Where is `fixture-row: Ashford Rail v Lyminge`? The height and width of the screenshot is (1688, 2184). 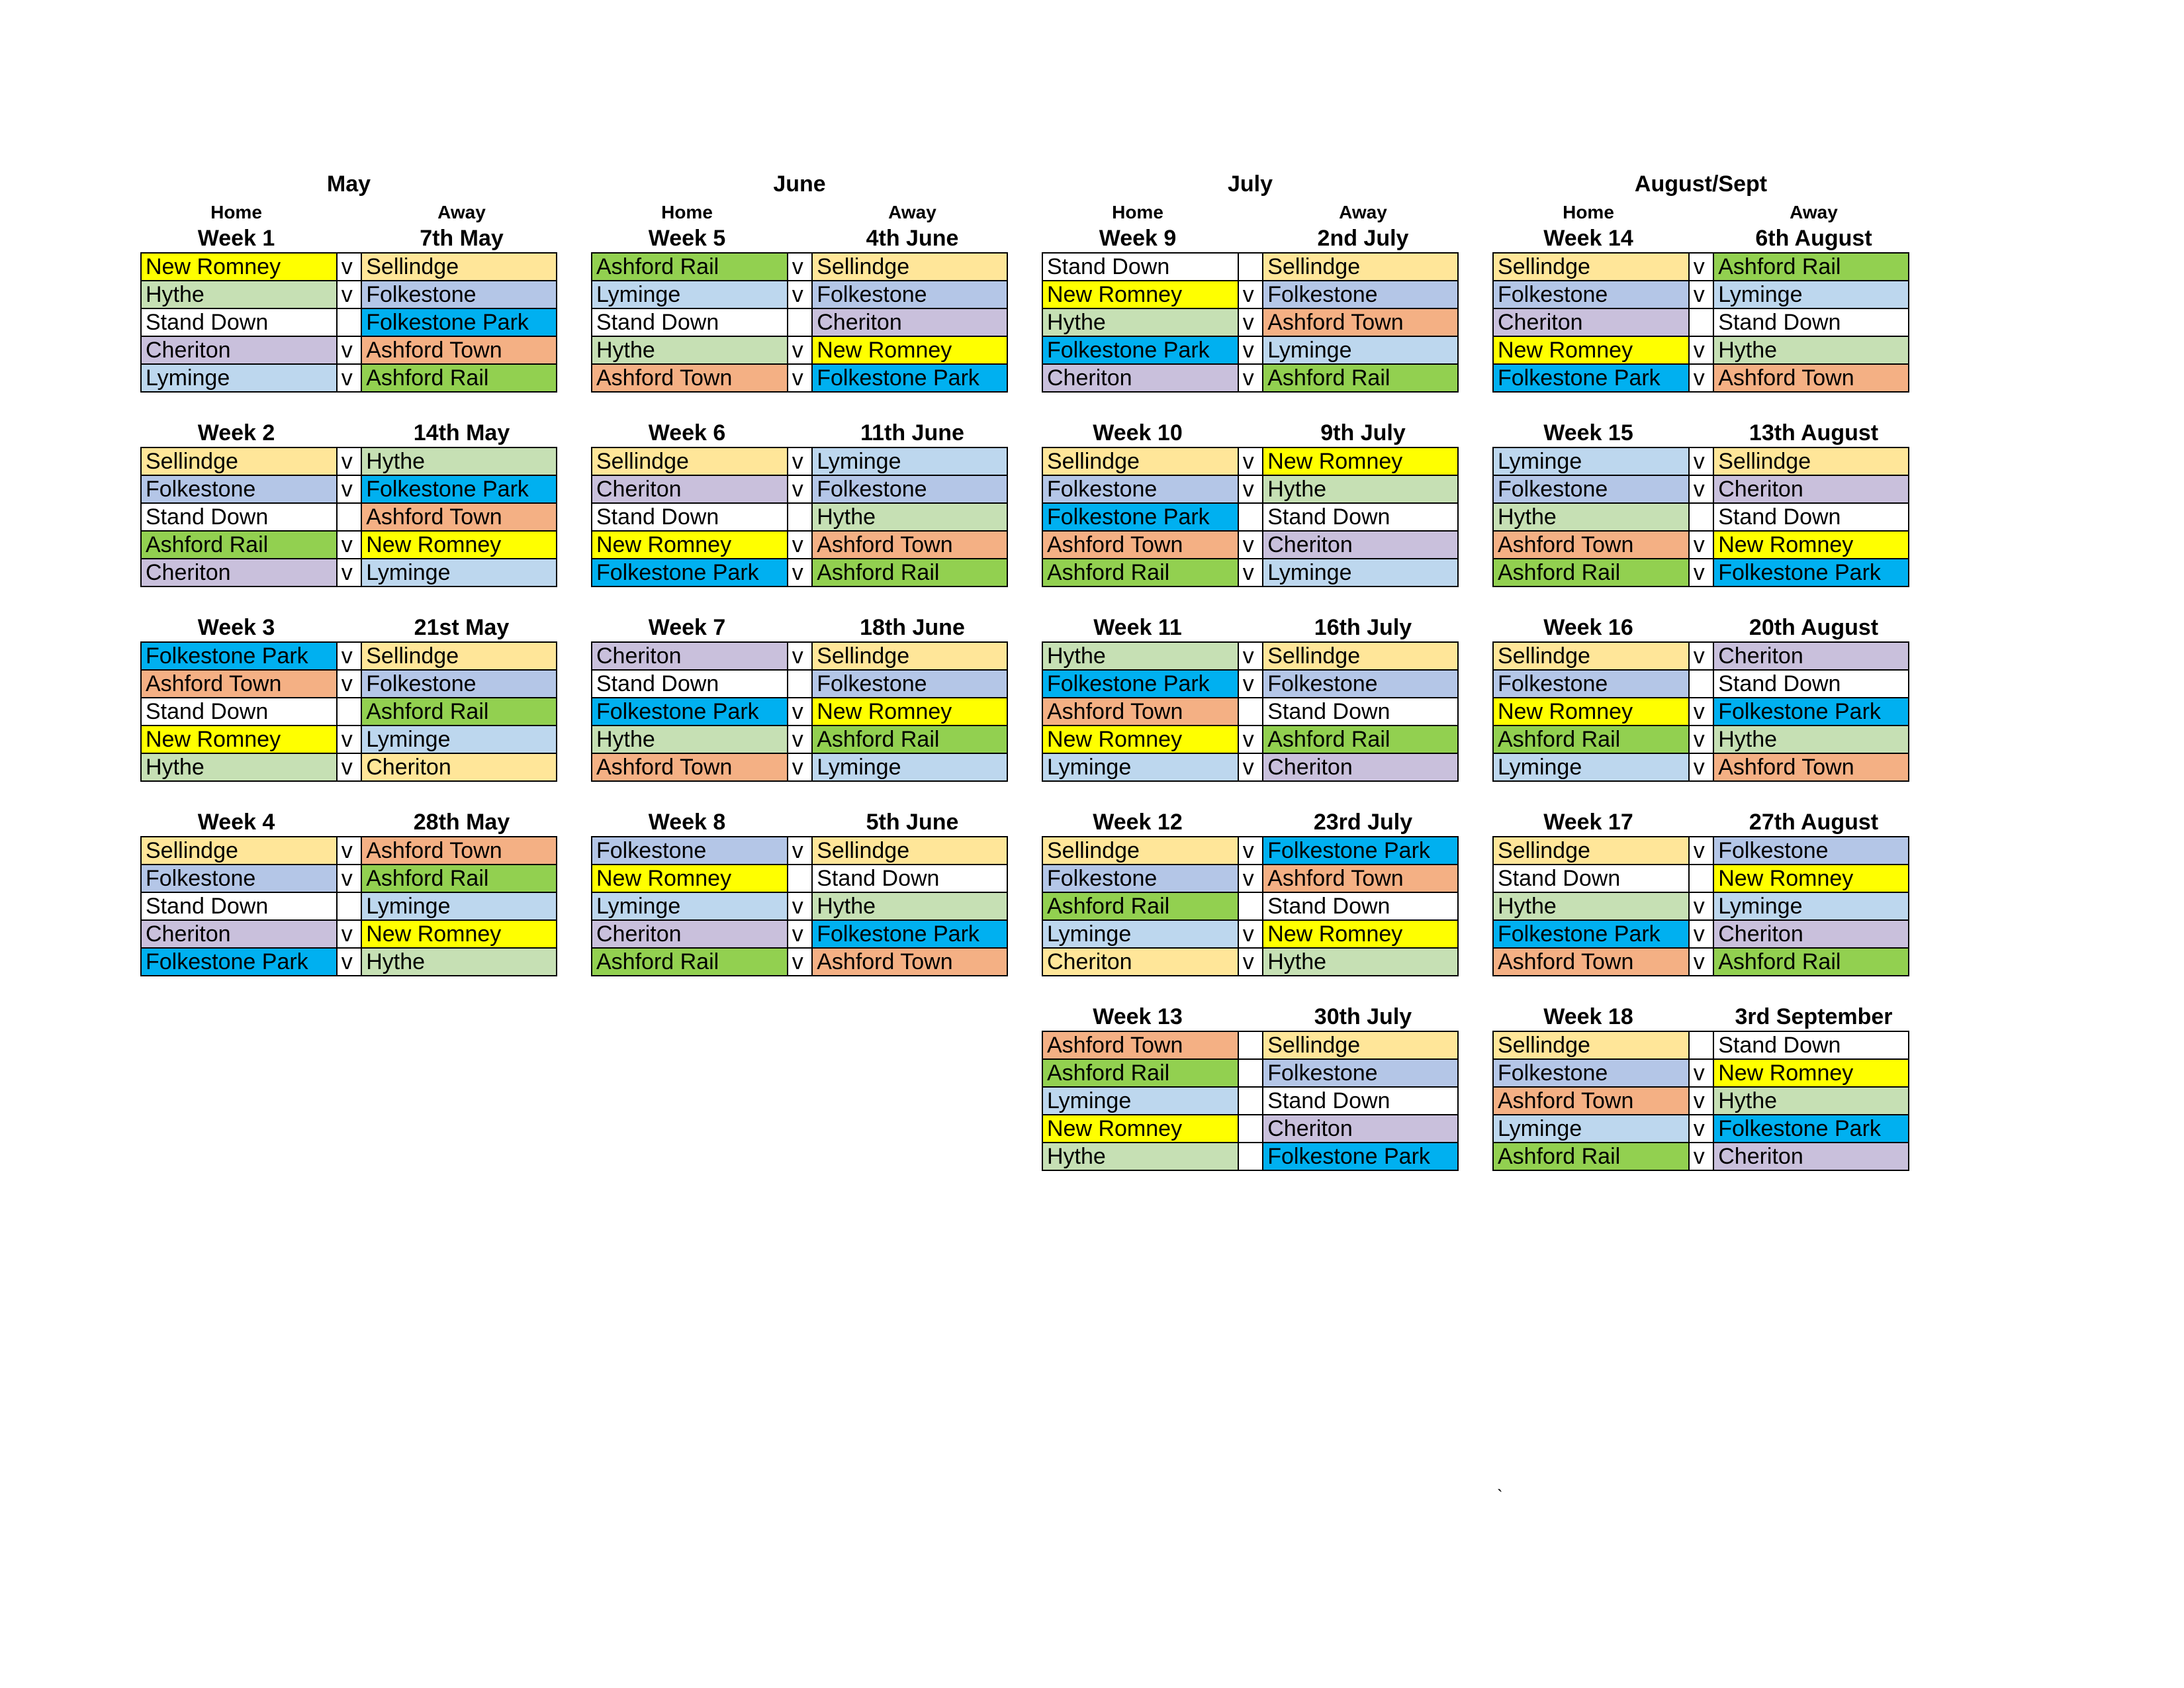 fixture-row: Ashford Rail v Lyminge is located at coordinates (1250, 572).